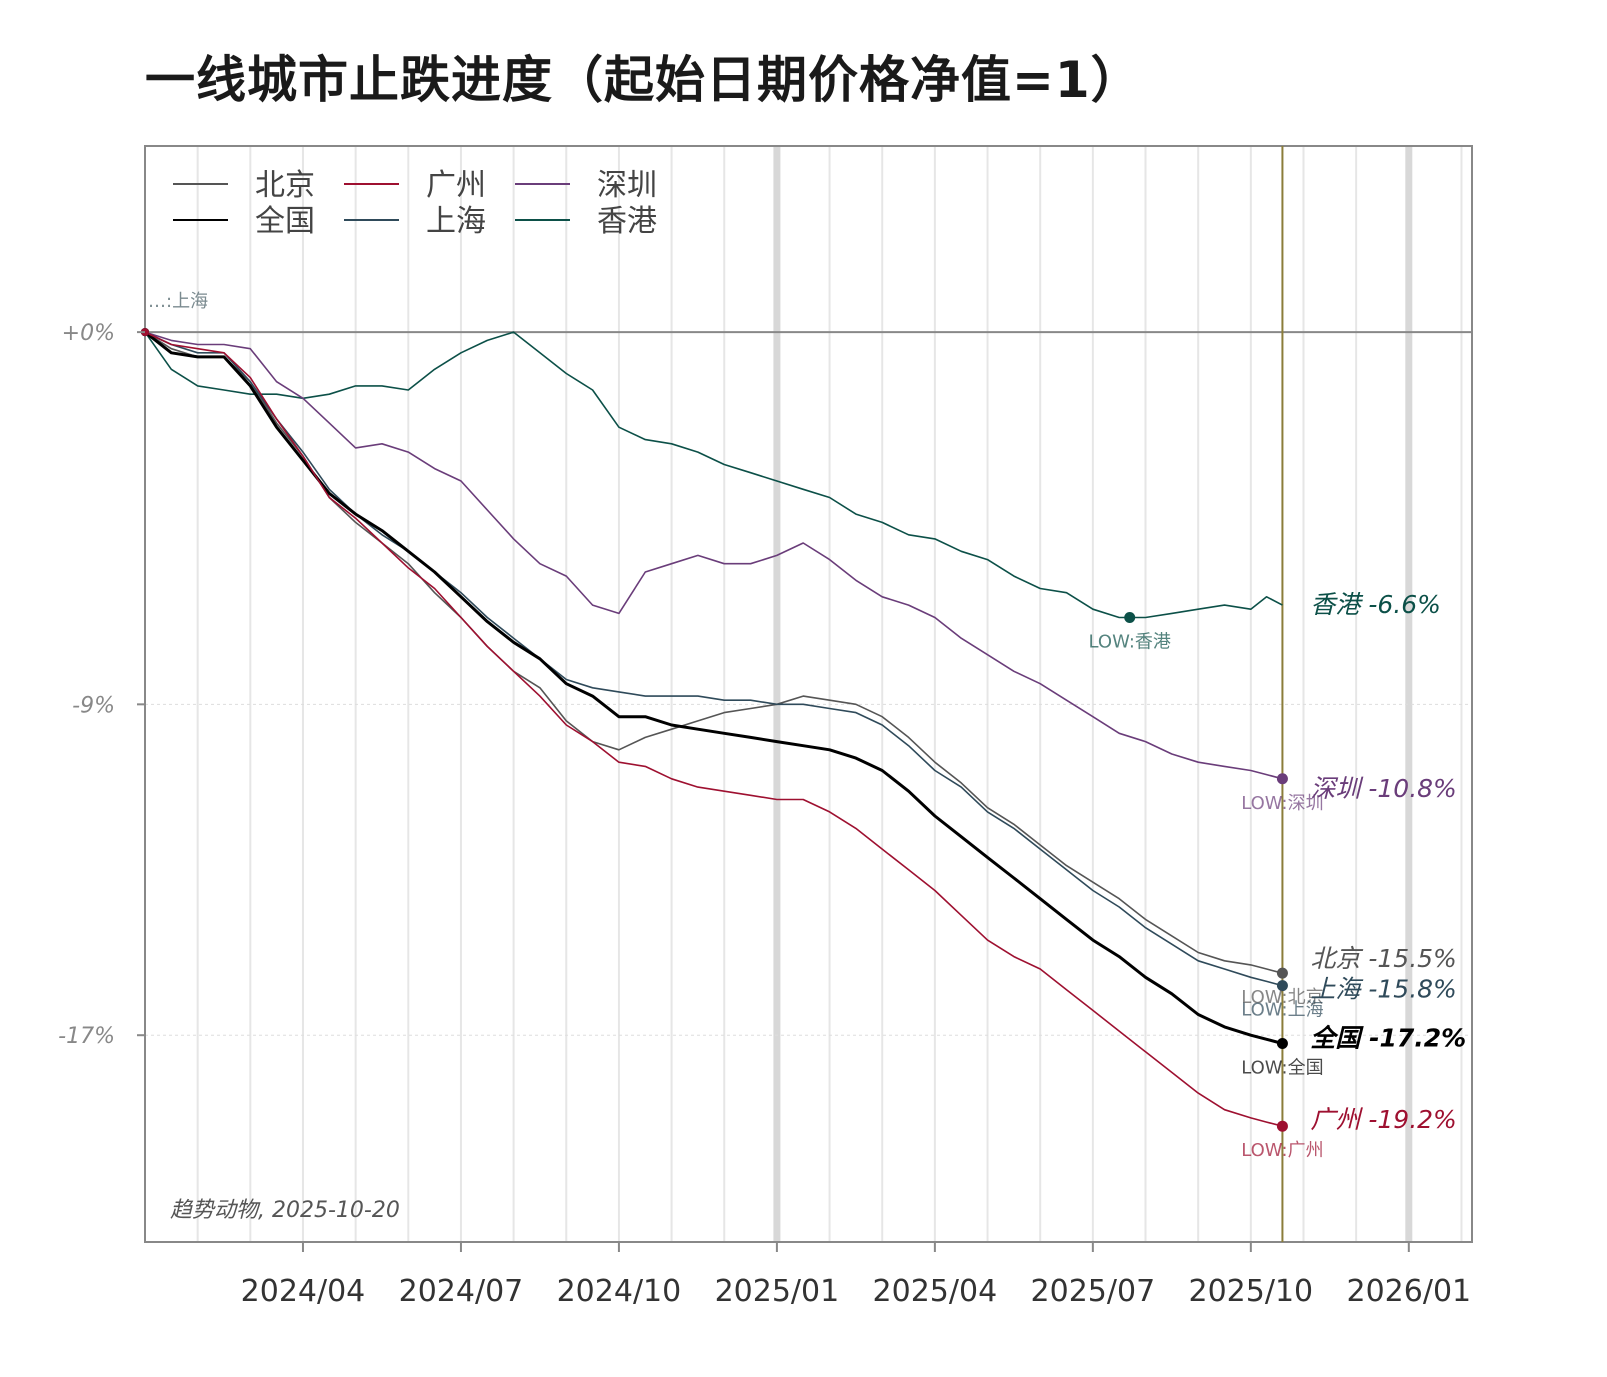  I want to click on low-point-深圳, so click(1282, 779).